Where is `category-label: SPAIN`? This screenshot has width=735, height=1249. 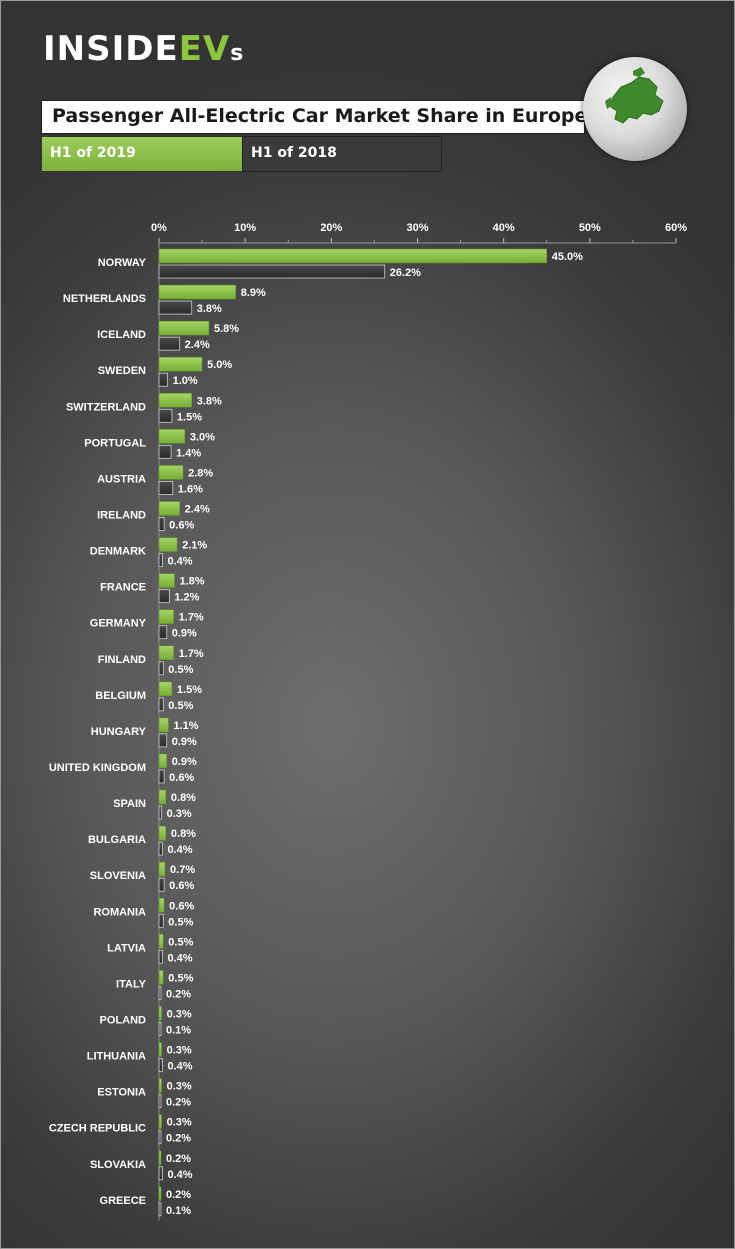 category-label: SPAIN is located at coordinates (129, 804).